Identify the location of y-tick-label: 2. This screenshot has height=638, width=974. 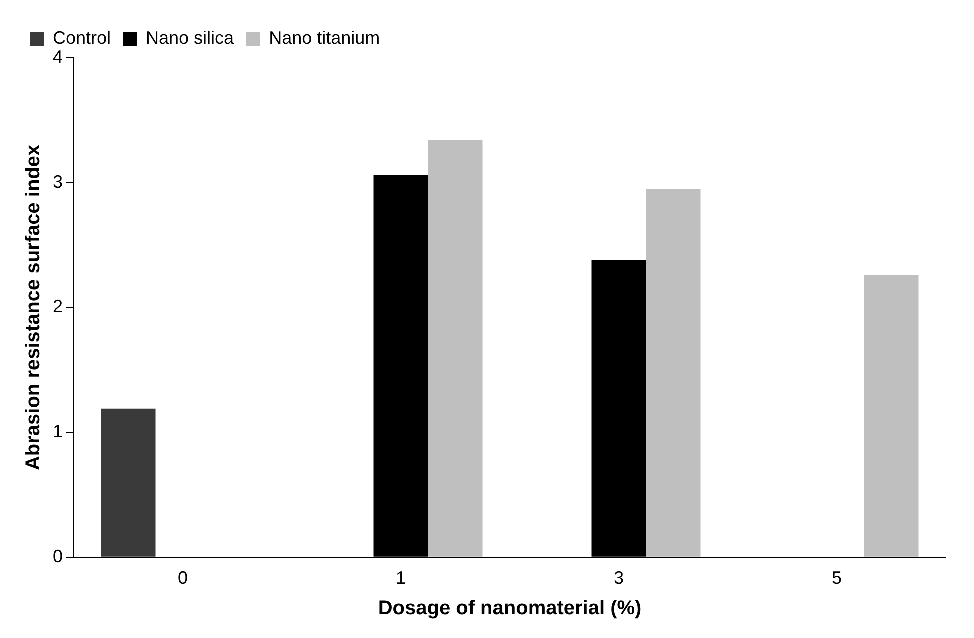
(58, 306).